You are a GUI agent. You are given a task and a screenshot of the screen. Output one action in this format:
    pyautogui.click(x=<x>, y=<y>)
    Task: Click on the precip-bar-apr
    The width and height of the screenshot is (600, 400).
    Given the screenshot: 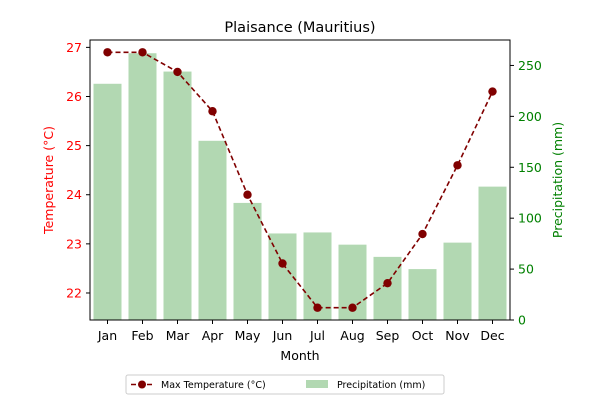 What is the action you would take?
    pyautogui.click(x=212, y=230)
    